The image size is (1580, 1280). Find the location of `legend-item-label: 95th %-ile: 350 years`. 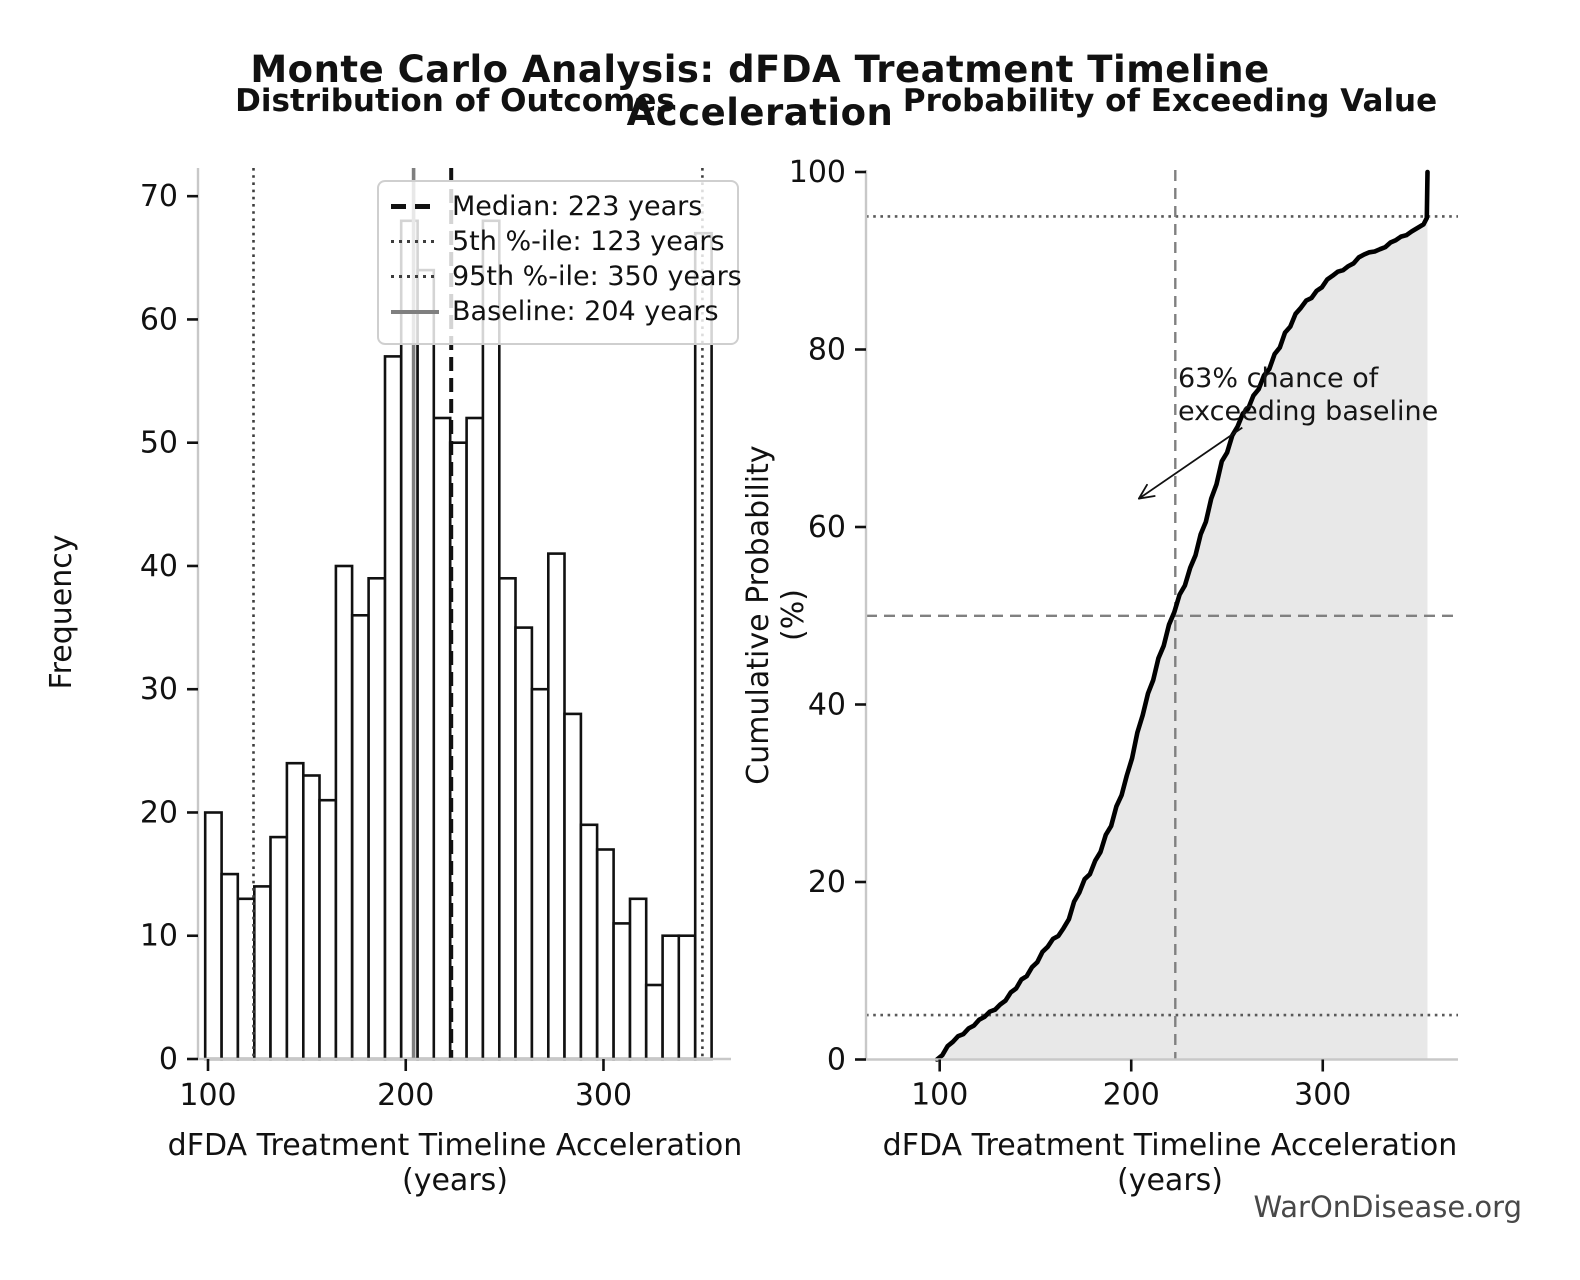

legend-item-label: 95th %-ile: 350 years is located at coordinates (597, 276).